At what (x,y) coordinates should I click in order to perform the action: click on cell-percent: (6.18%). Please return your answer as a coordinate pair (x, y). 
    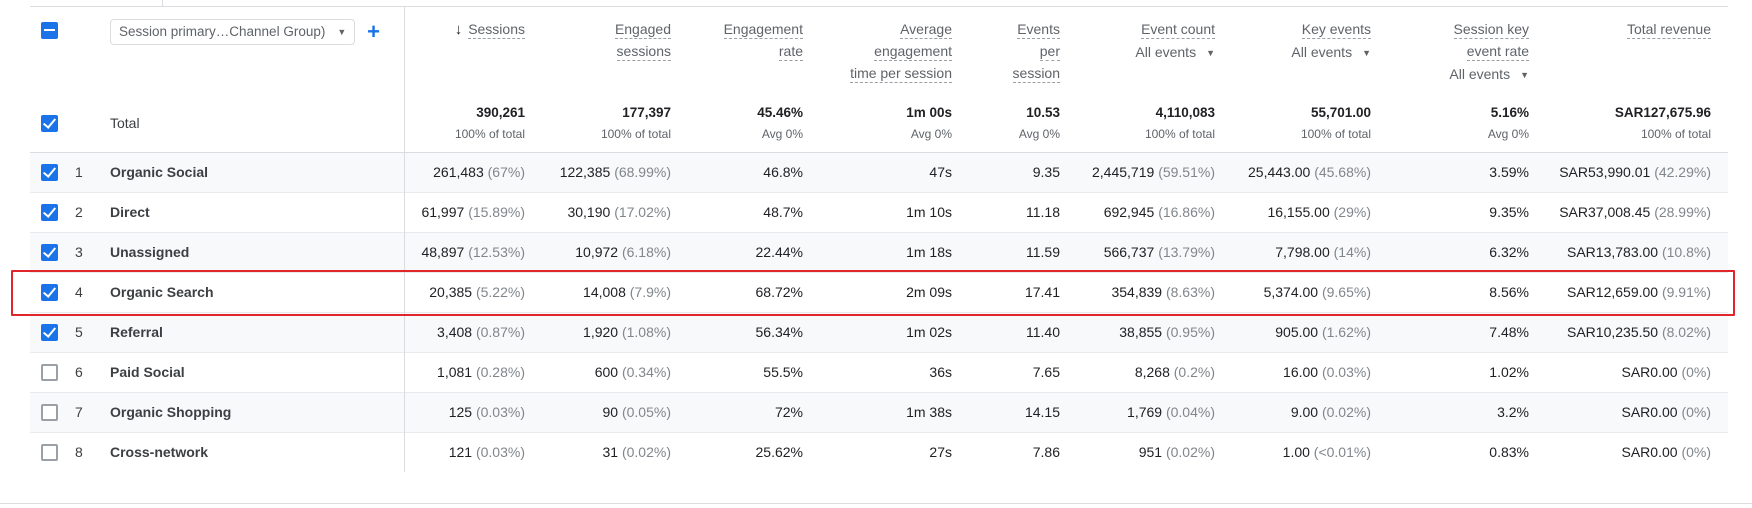
    Looking at the image, I should click on (646, 252).